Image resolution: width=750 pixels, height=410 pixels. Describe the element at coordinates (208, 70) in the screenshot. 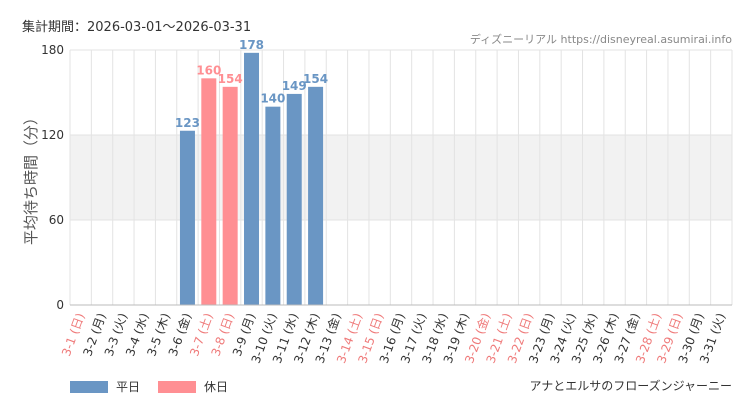

I see `bar-value-label: 160` at that location.